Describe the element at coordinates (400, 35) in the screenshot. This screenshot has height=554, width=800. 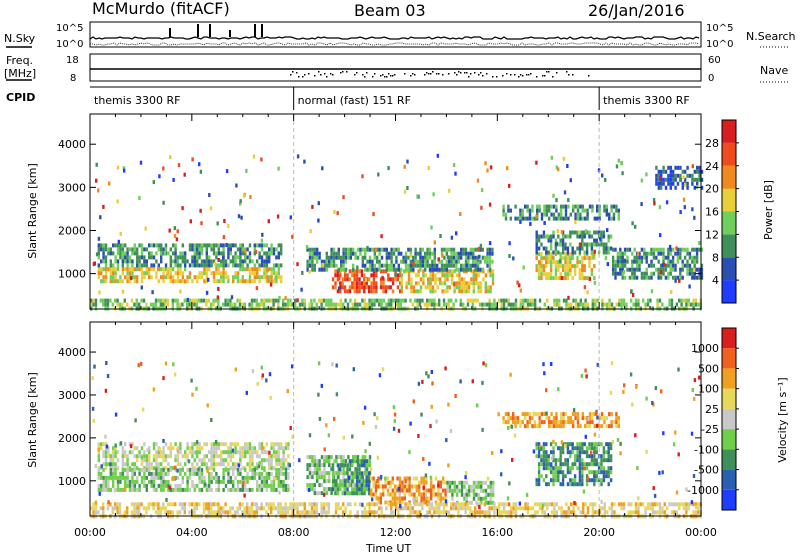
I see `noise-panel: N.Sky 10^5 10^0 10^5 10^0 N.Search` at that location.